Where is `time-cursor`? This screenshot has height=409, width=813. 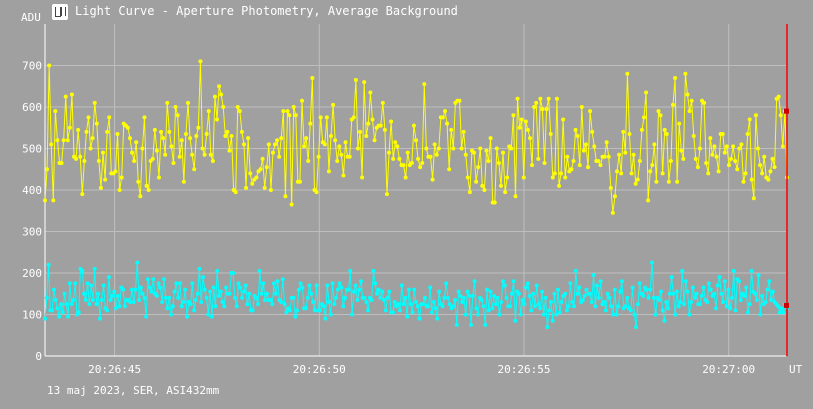
time-cursor is located at coordinates (786, 190).